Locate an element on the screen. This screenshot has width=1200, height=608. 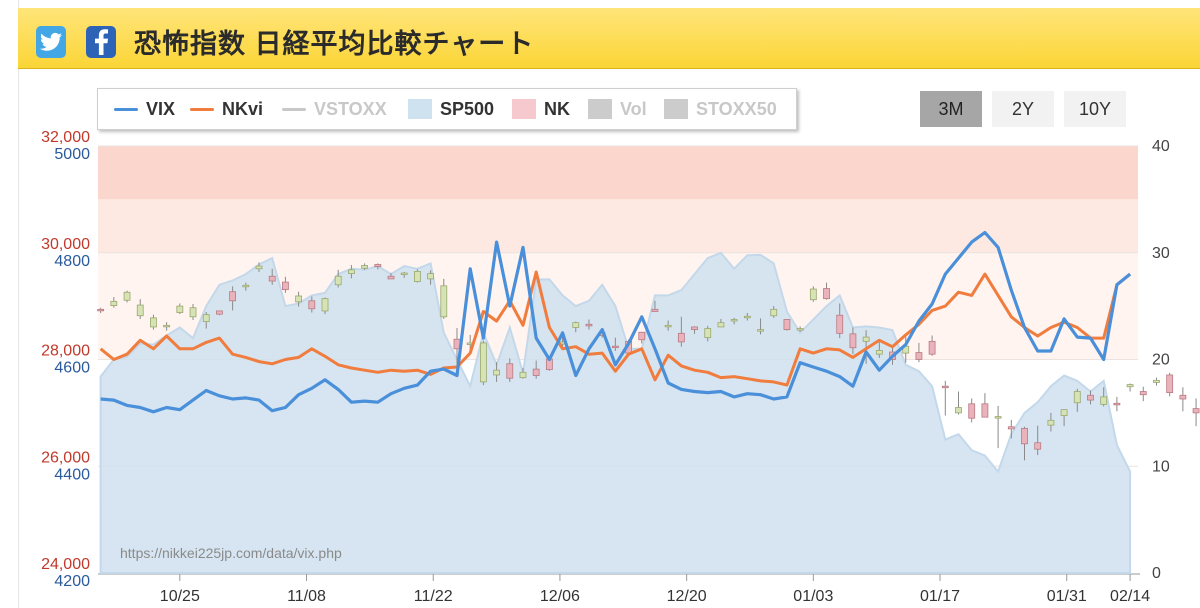
twitter-bird-icon is located at coordinates (51, 41).